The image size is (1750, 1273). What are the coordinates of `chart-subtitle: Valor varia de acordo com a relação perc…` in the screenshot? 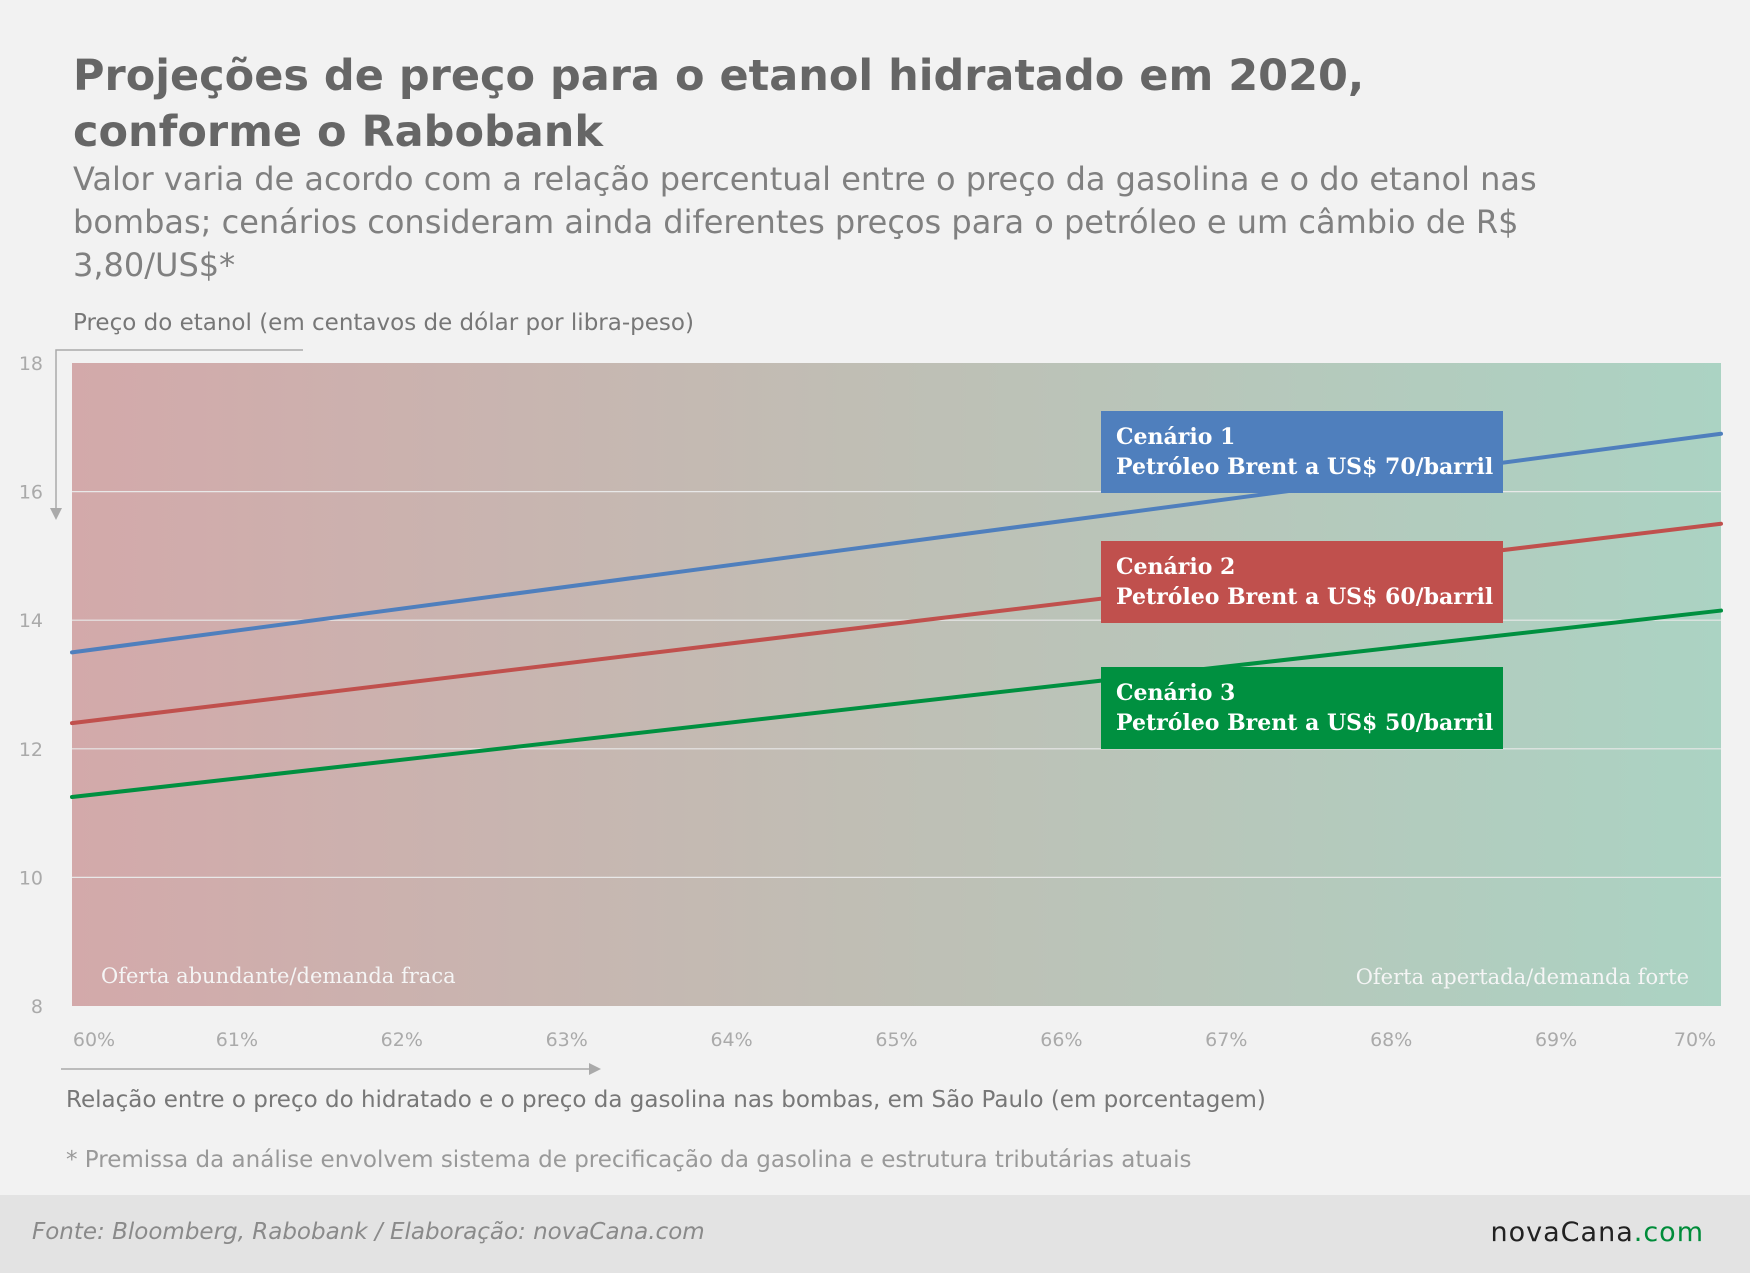 It's located at (805, 222).